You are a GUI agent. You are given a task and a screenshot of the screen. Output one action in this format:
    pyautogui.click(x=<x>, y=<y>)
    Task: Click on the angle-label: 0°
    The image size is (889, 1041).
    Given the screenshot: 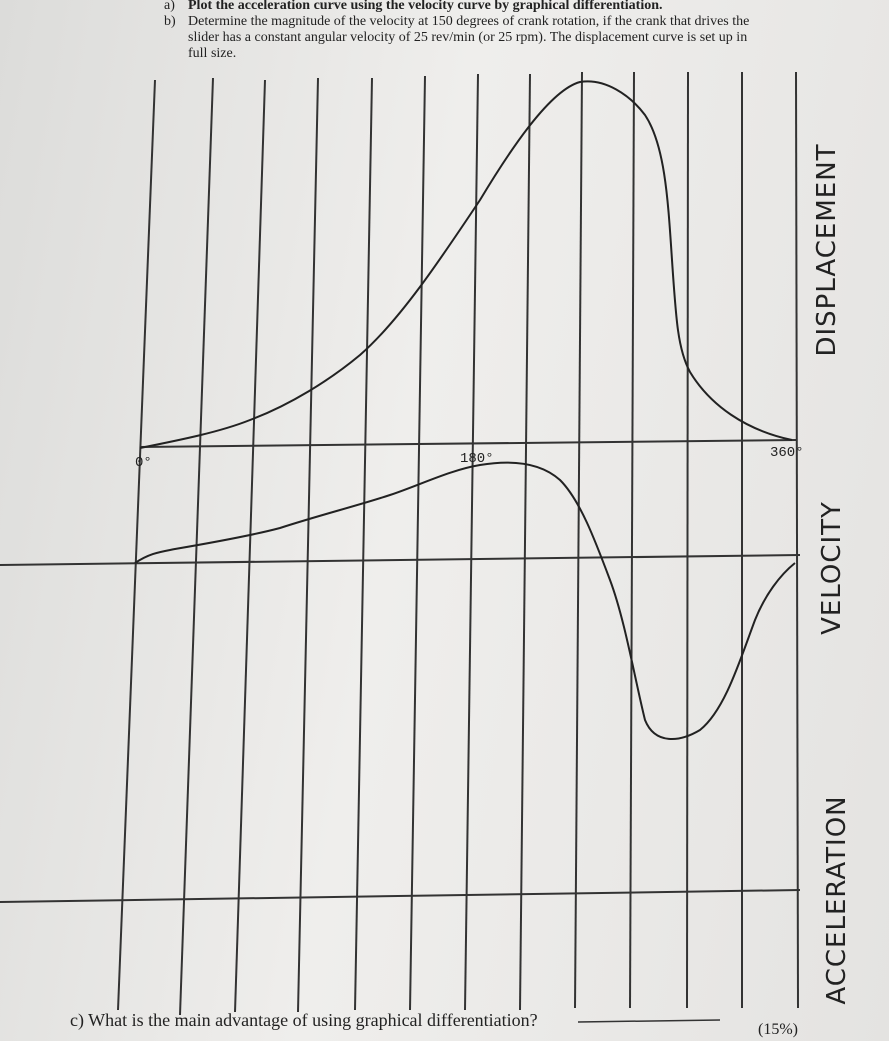 What is the action you would take?
    pyautogui.click(x=143, y=463)
    